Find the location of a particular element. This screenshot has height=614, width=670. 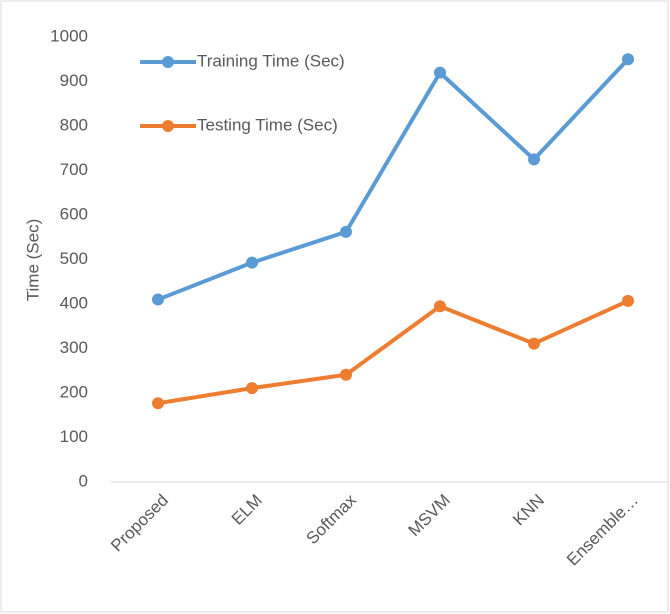

y-tick-label: 900 is located at coordinates (74, 80).